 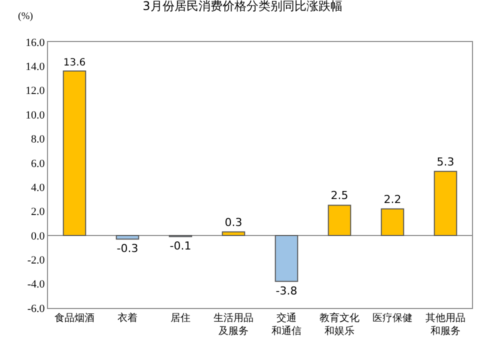 What do you see at coordinates (38, 236) in the screenshot?
I see `y-tick-label: 0.0` at bounding box center [38, 236].